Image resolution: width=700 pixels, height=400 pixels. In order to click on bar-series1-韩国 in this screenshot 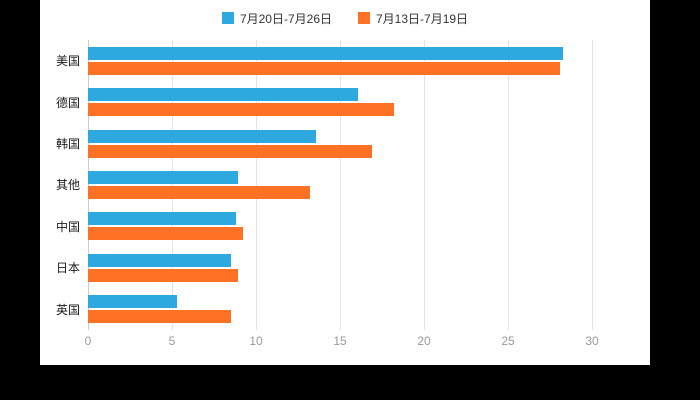, I will do `click(202, 136)`.